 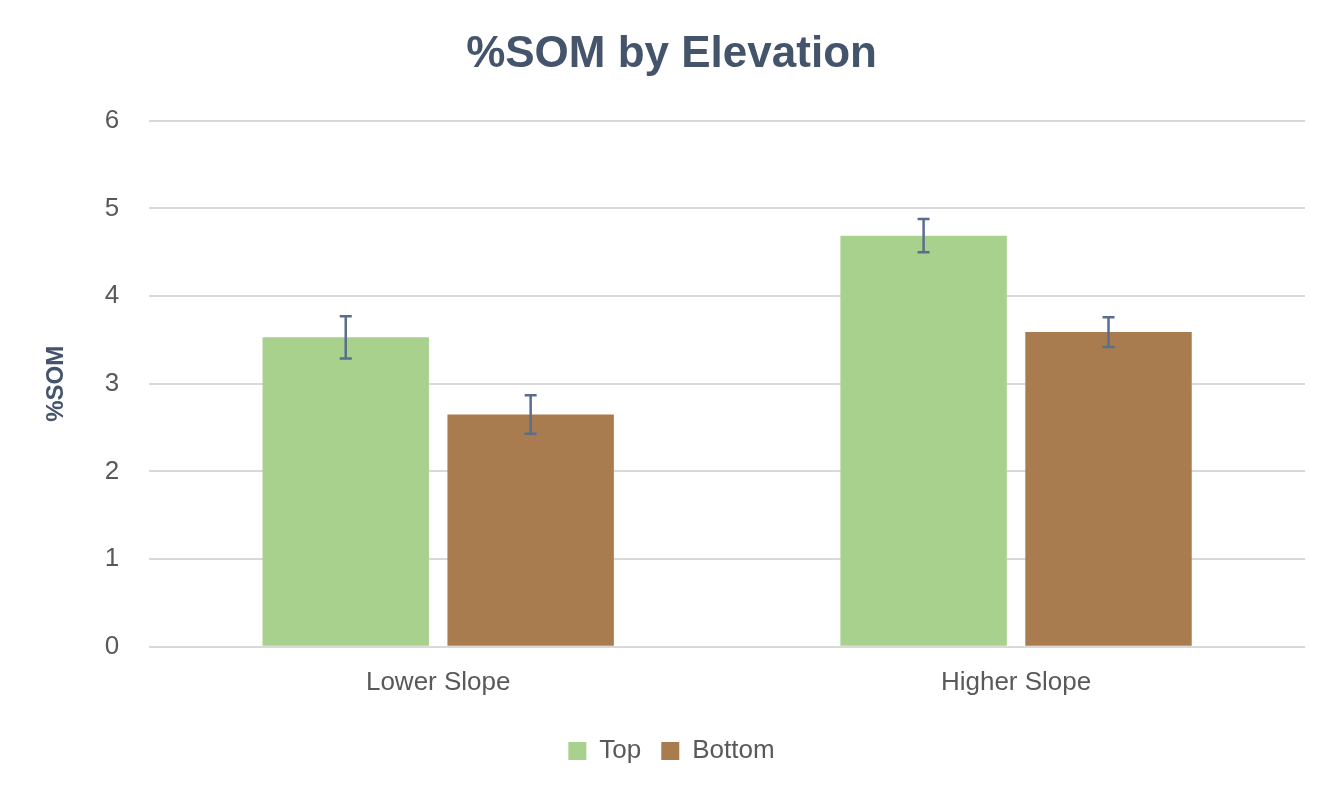 I want to click on y-tick-label: 6, so click(x=112, y=118).